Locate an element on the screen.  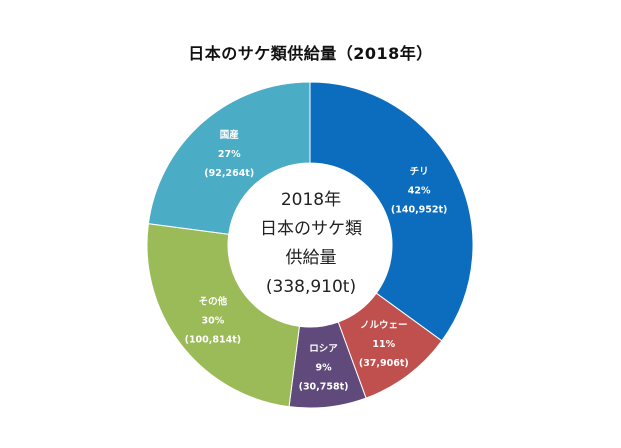
slice-label-name: ノルウェー is located at coordinates (384, 325).